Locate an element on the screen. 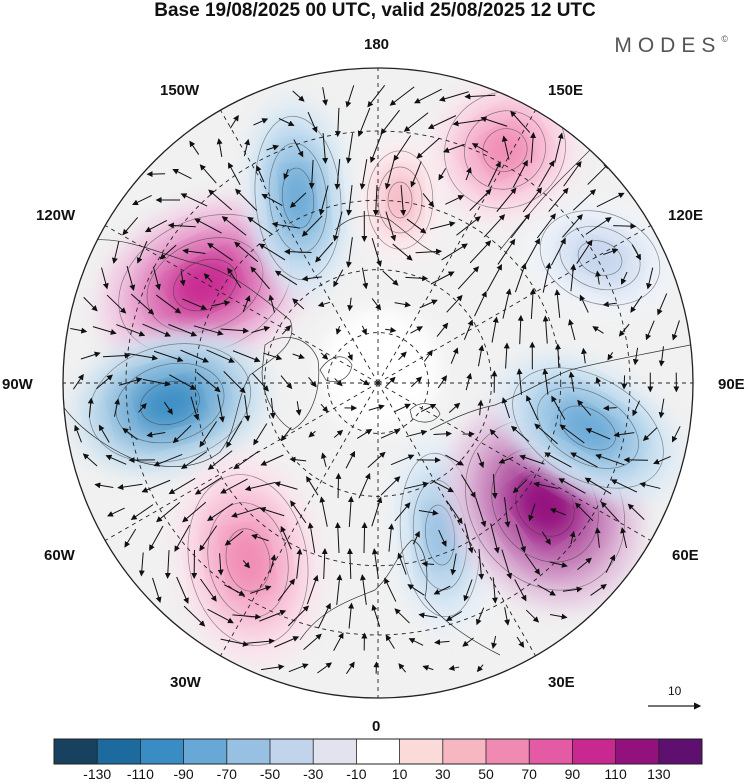  lon-label-150e: 150E is located at coordinates (566, 90).